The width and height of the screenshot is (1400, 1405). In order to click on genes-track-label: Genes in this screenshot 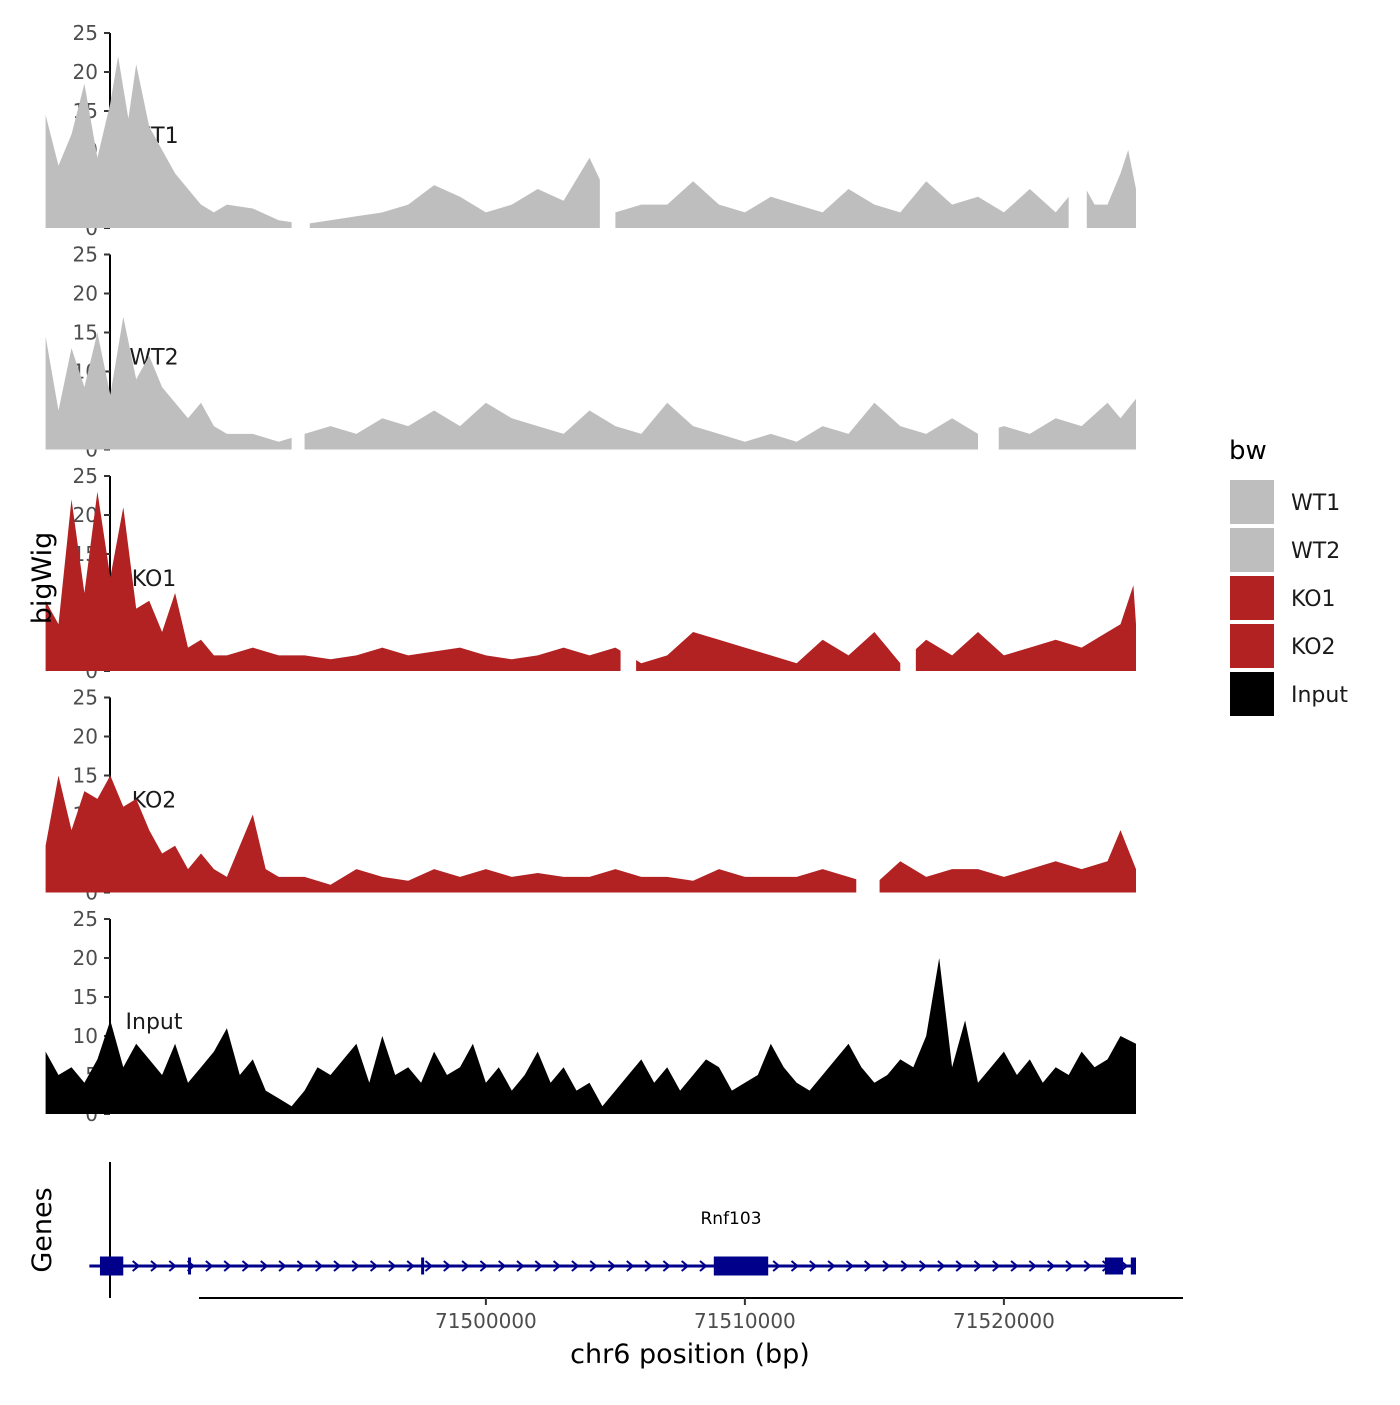, I will do `click(42, 1229)`.